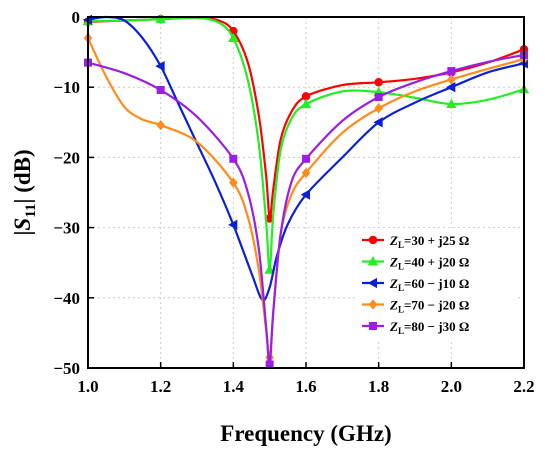 The image size is (550, 454). What do you see at coordinates (429, 284) in the screenshot?
I see `legend-label: ZL=60 − j10 Ω` at bounding box center [429, 284].